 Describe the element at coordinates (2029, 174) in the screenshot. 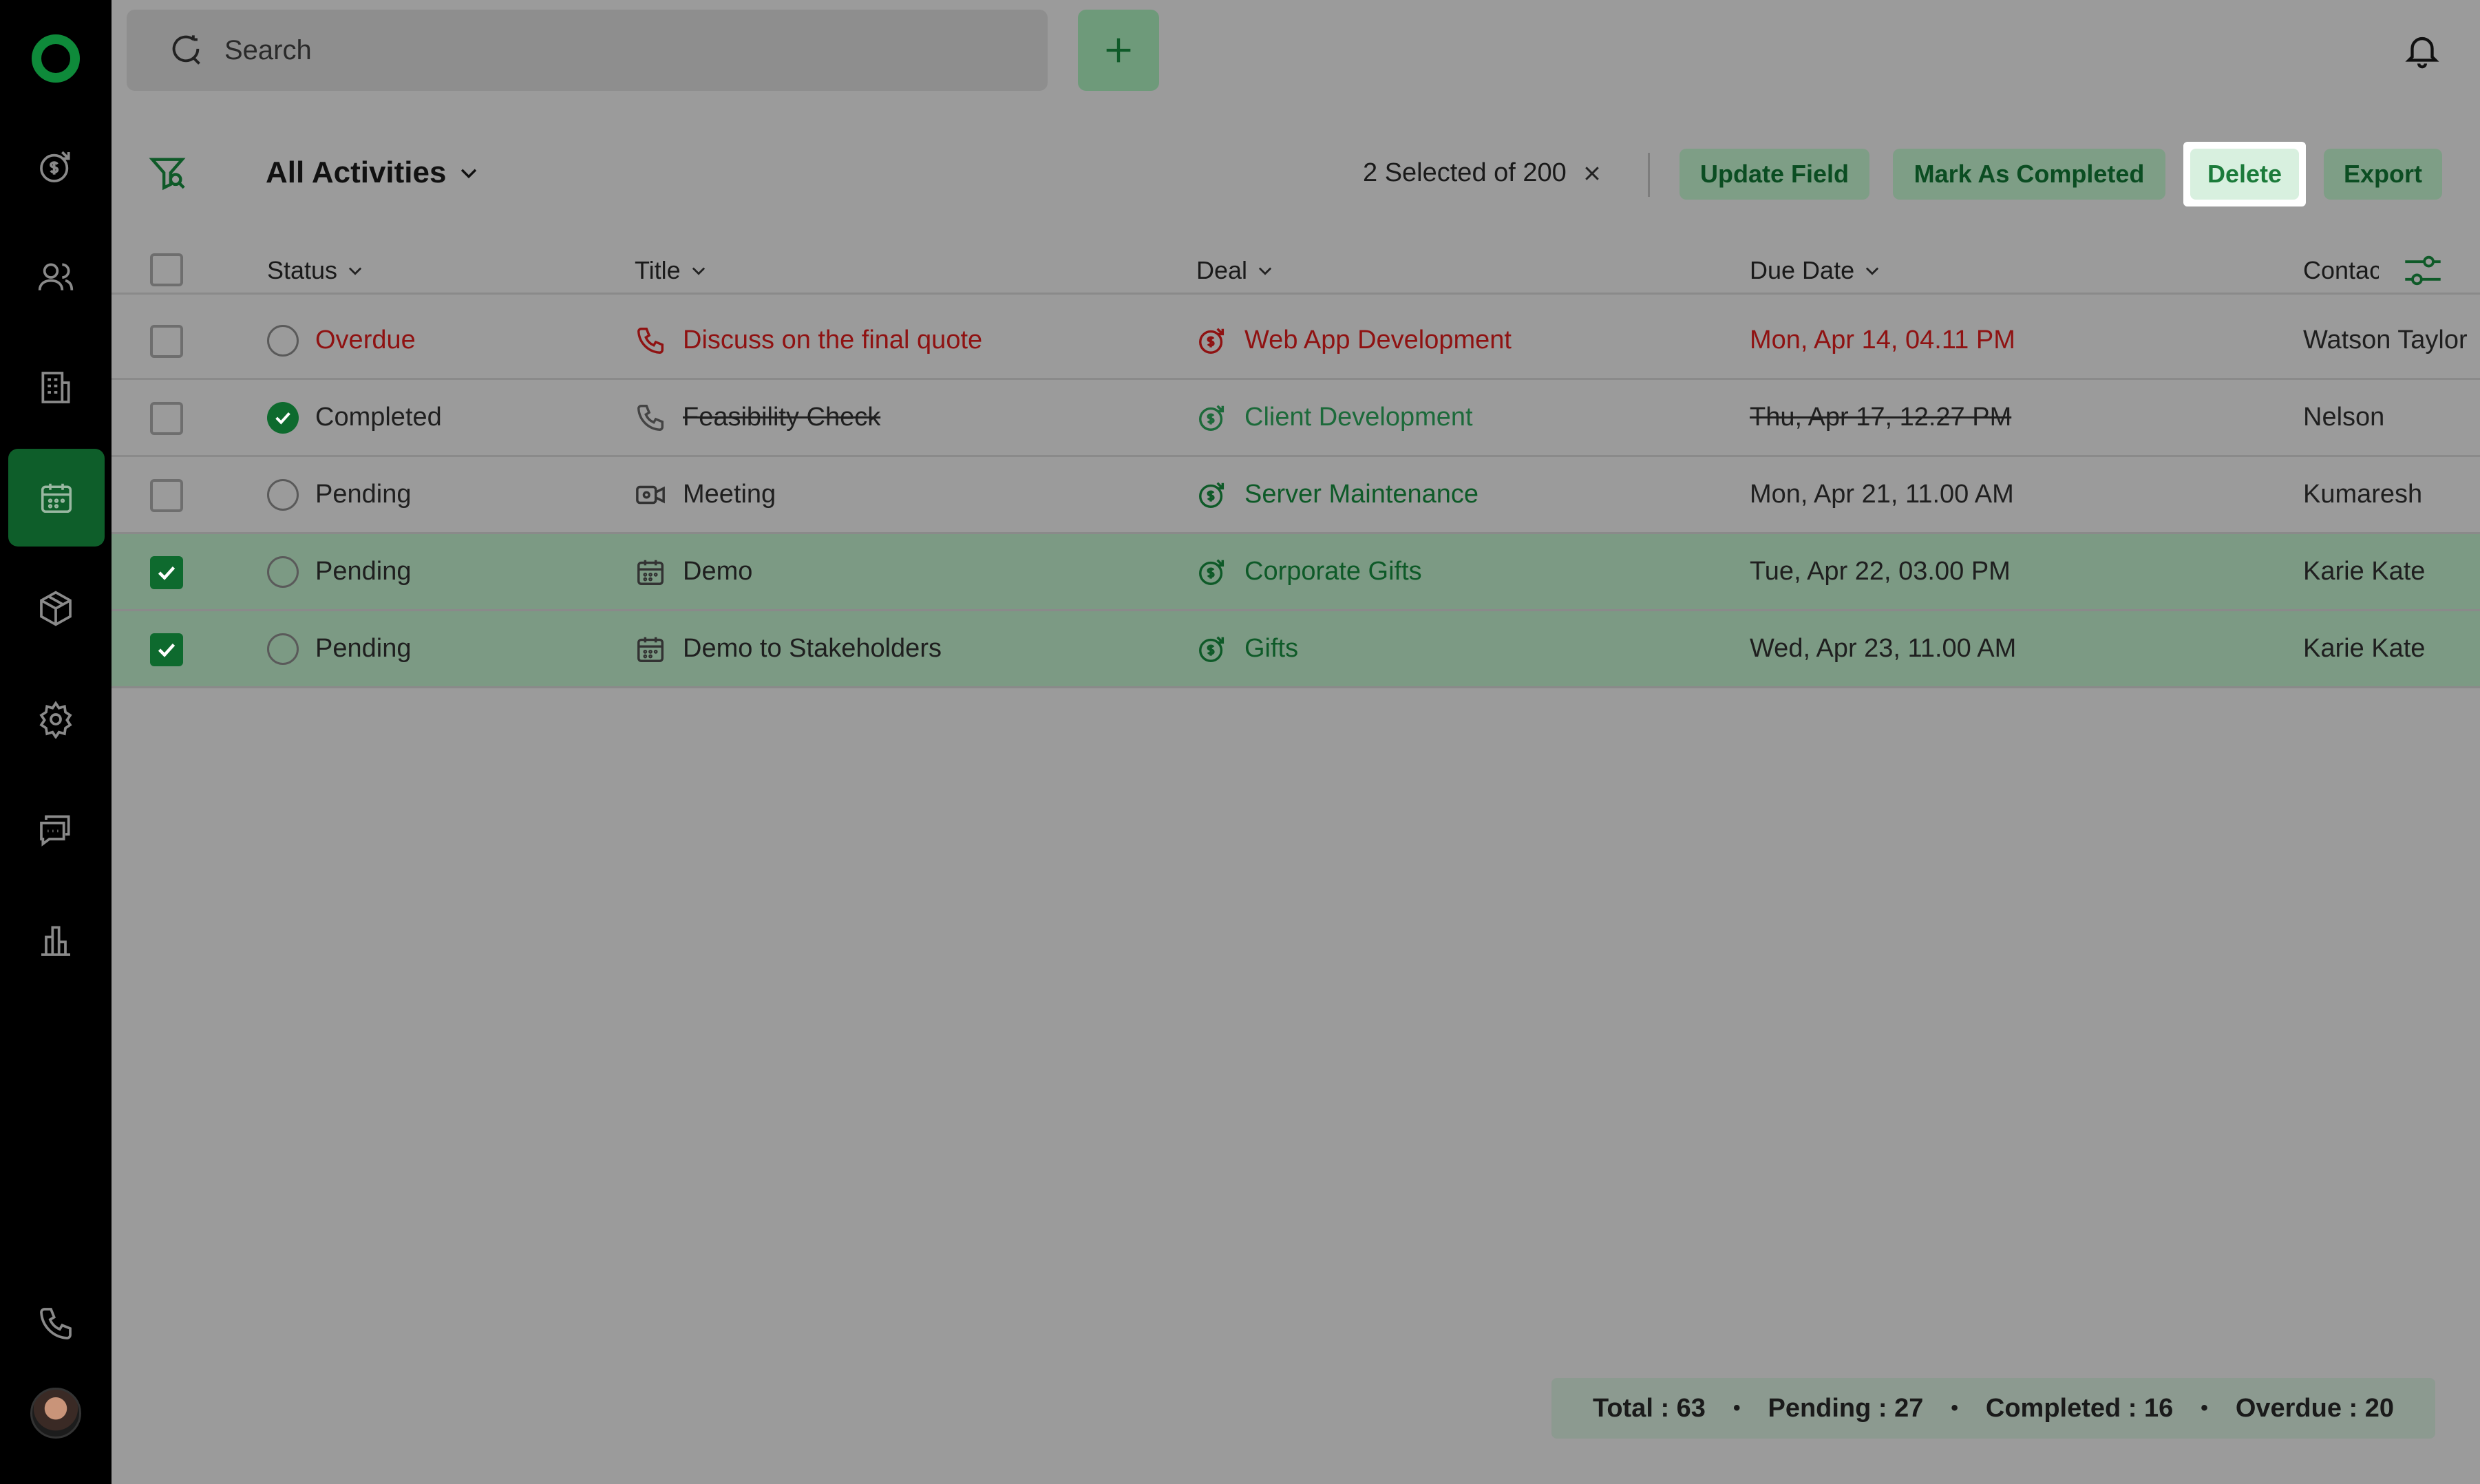

I see `mark-completed-button: Mark As Completed` at that location.